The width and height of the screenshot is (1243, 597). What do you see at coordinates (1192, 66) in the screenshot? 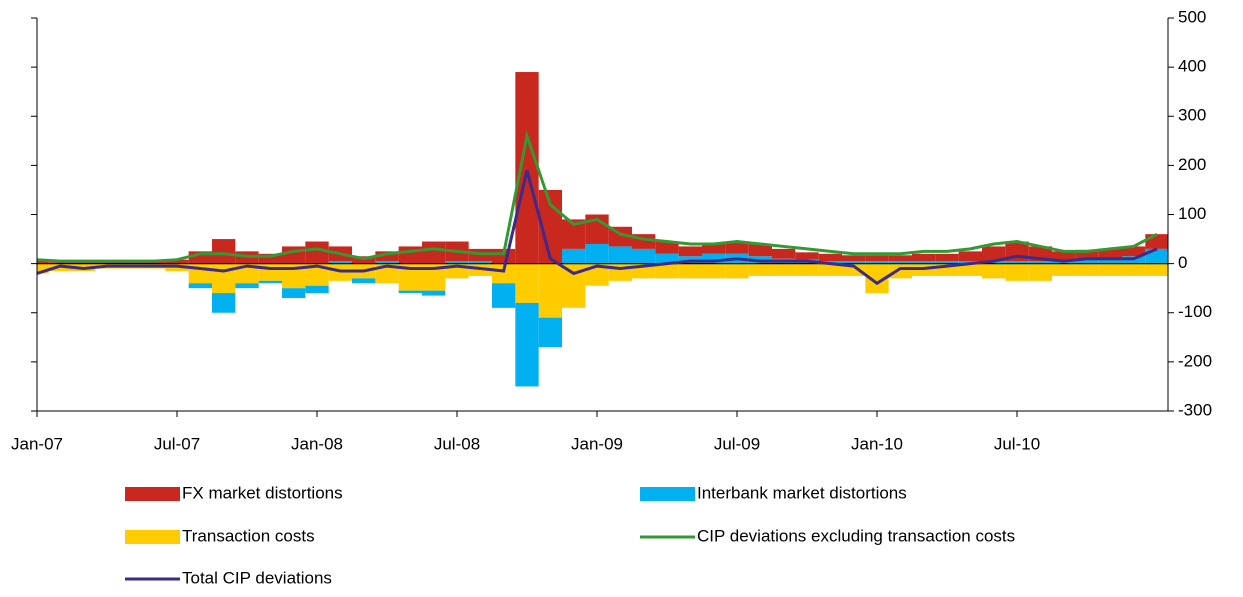
I see `y-tick-label: 400` at bounding box center [1192, 66].